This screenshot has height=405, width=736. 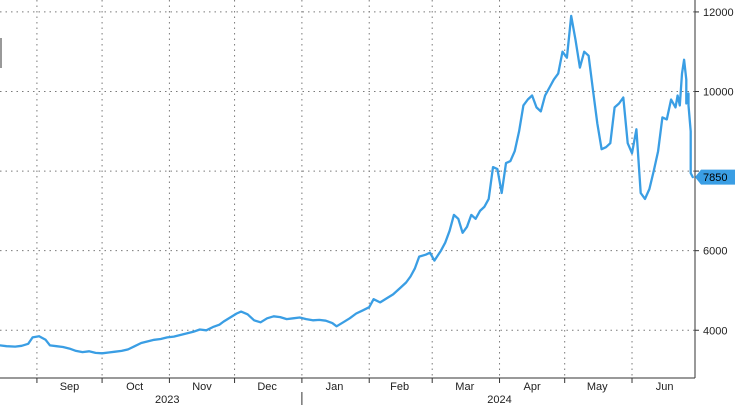 I want to click on x-tick-label: Oct, so click(x=134, y=387).